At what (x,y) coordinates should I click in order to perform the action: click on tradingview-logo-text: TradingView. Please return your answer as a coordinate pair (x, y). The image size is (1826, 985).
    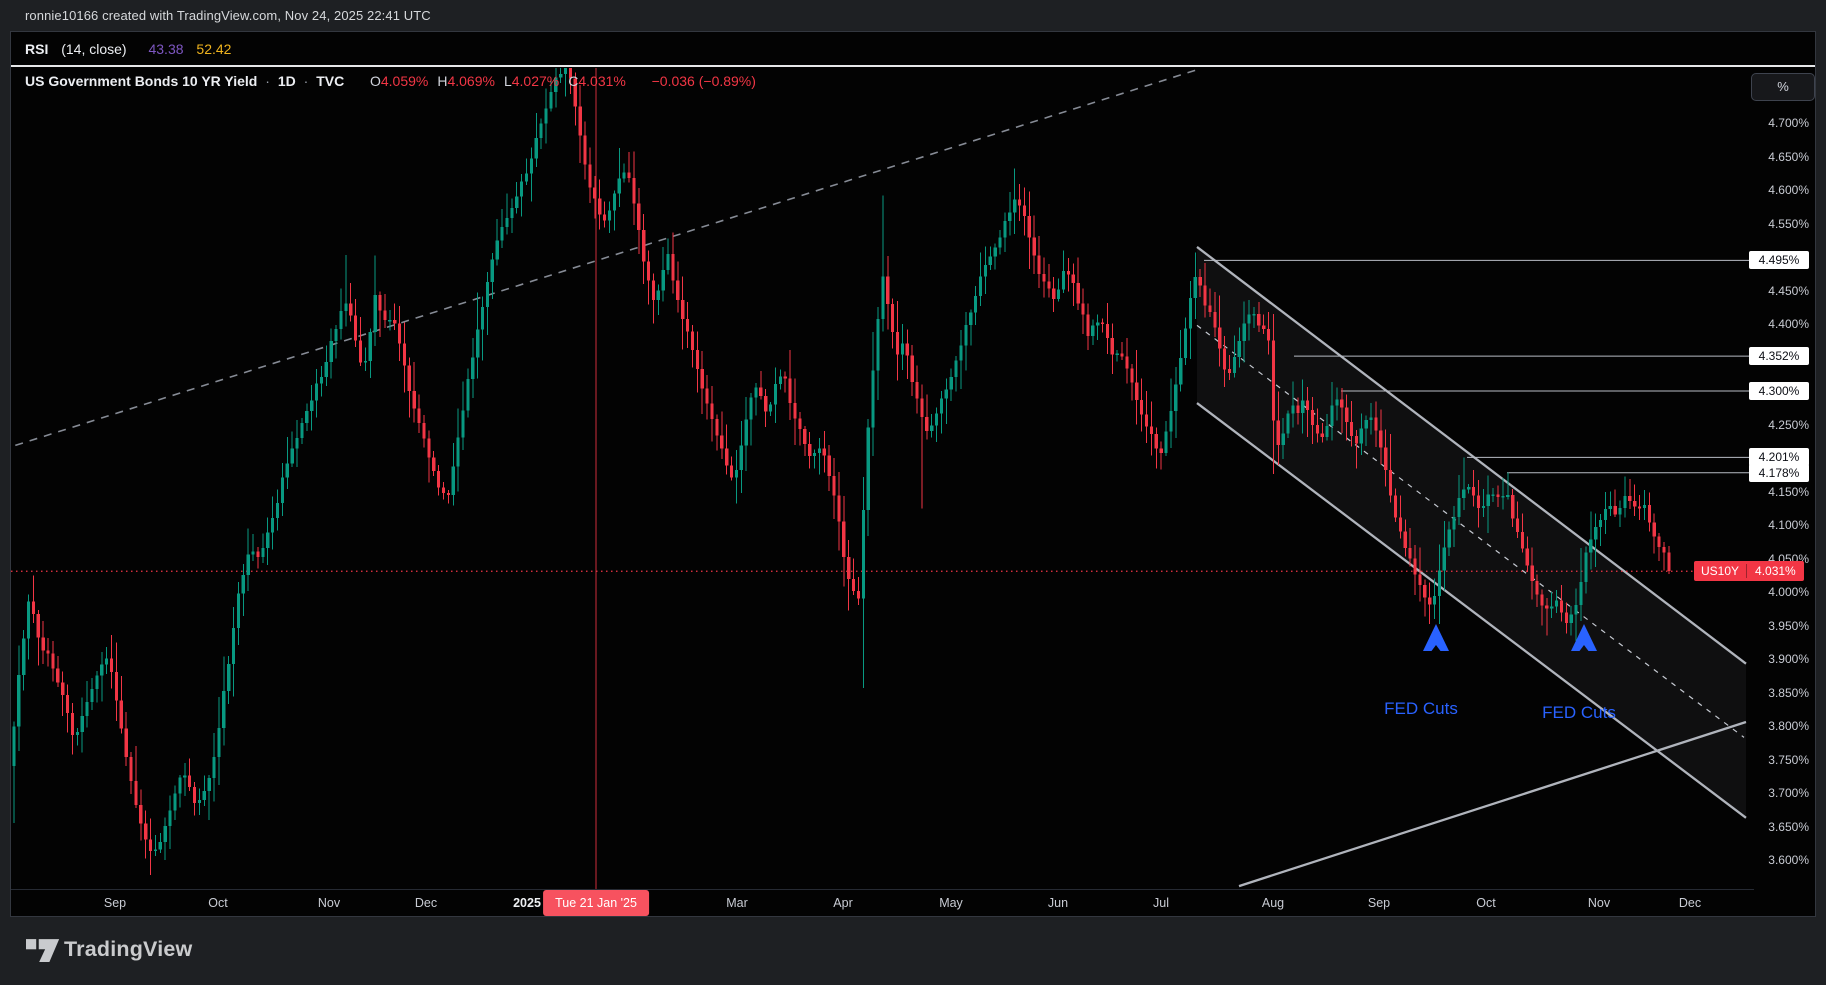
    Looking at the image, I should click on (128, 949).